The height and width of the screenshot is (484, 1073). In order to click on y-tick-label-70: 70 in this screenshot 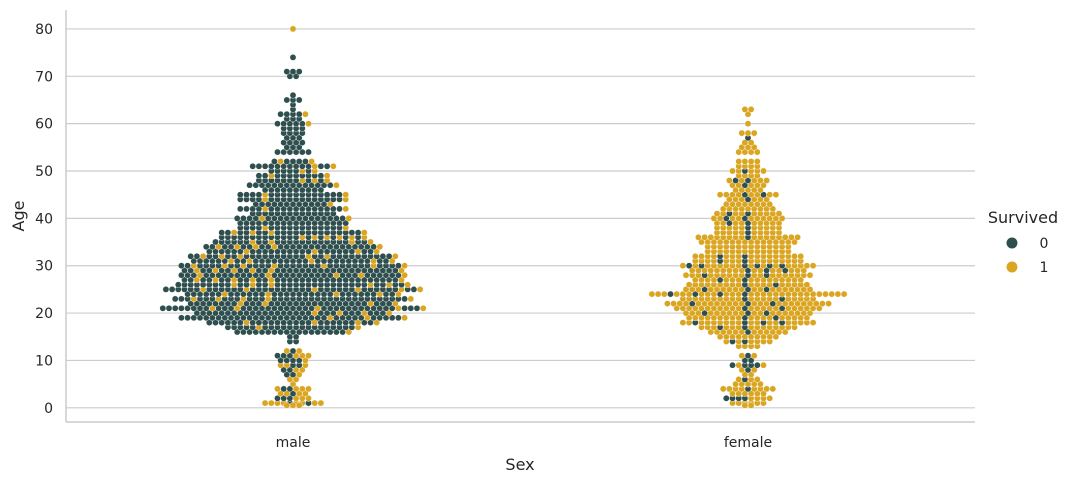, I will do `click(44, 77)`.